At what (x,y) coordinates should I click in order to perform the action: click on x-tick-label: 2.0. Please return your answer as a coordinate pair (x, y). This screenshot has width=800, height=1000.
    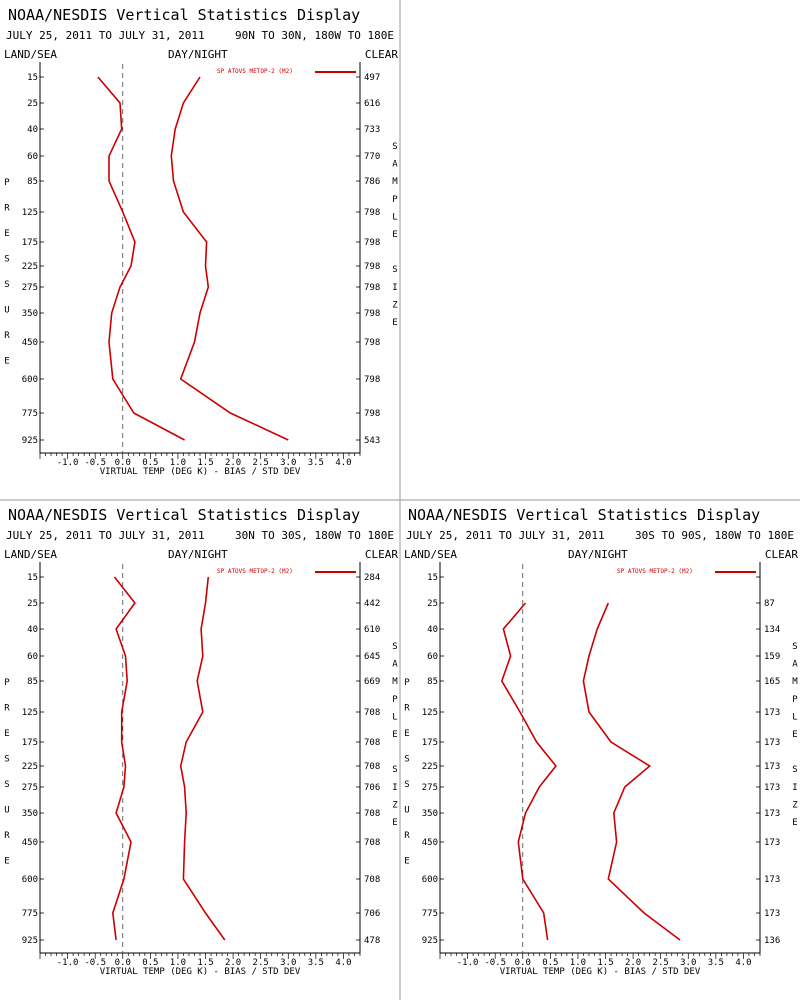
    Looking at the image, I should click on (633, 963).